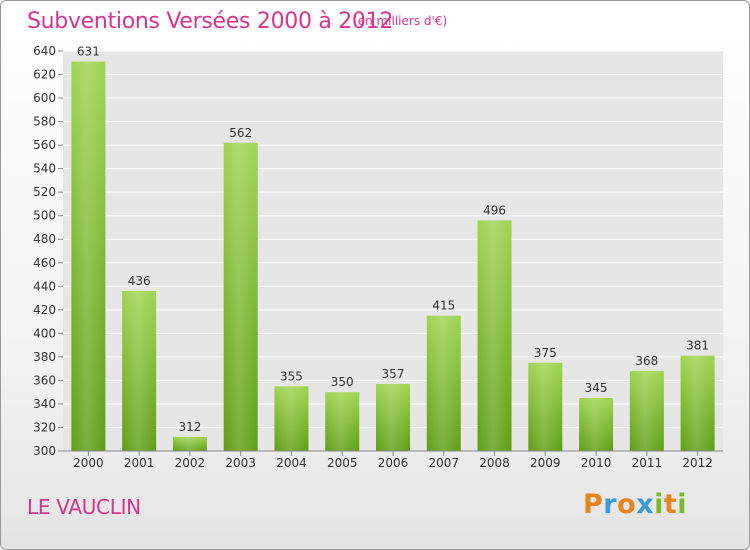 Image resolution: width=750 pixels, height=550 pixels. I want to click on logo-letter: o, so click(627, 504).